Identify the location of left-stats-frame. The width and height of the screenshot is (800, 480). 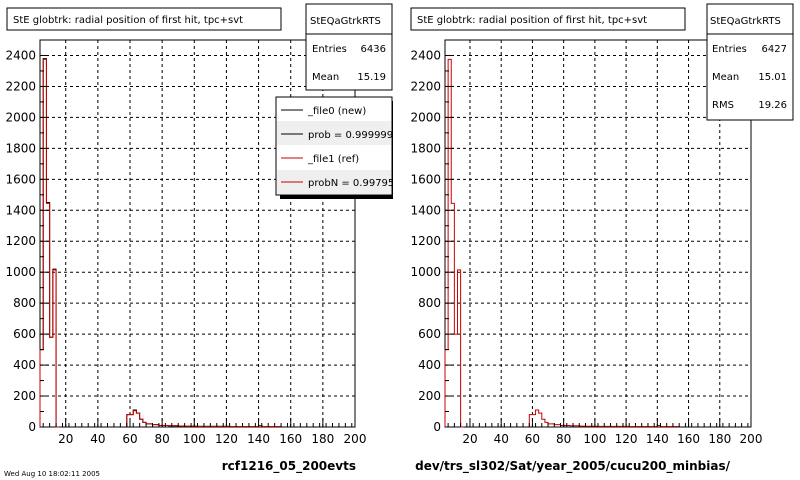
(349, 47).